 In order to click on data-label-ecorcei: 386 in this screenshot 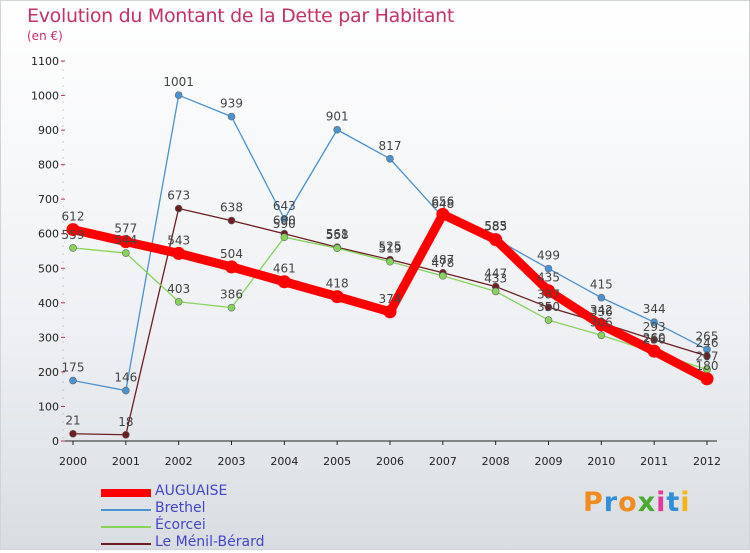, I will do `click(231, 295)`.